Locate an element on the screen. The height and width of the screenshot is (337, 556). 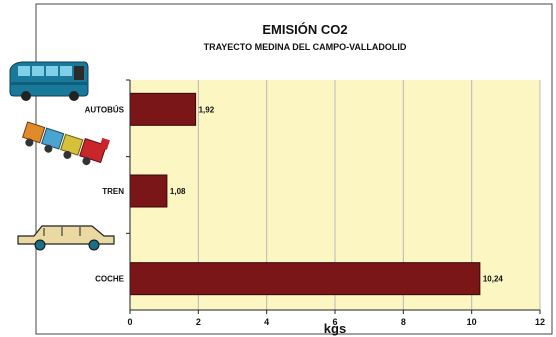
x-axis-label: kgs is located at coordinates (335, 328).